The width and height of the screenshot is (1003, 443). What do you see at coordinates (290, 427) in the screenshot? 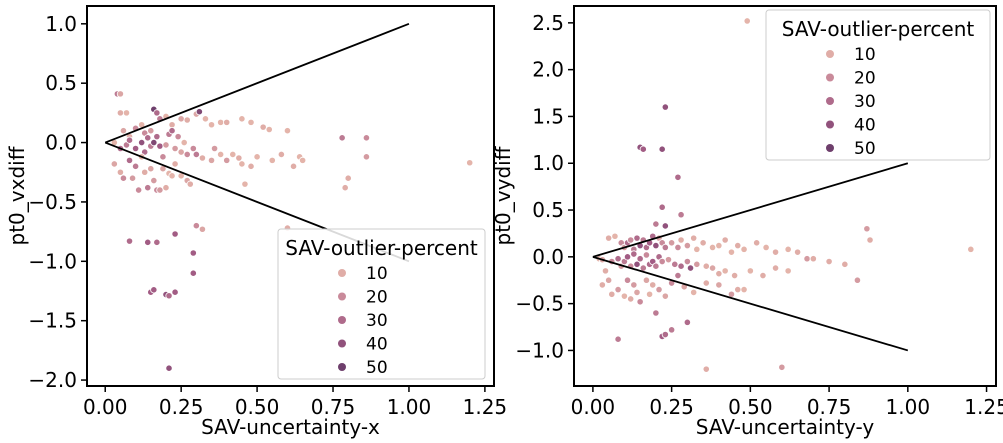
I see `x-axis-label: SAV-uncertainty-x` at bounding box center [290, 427].